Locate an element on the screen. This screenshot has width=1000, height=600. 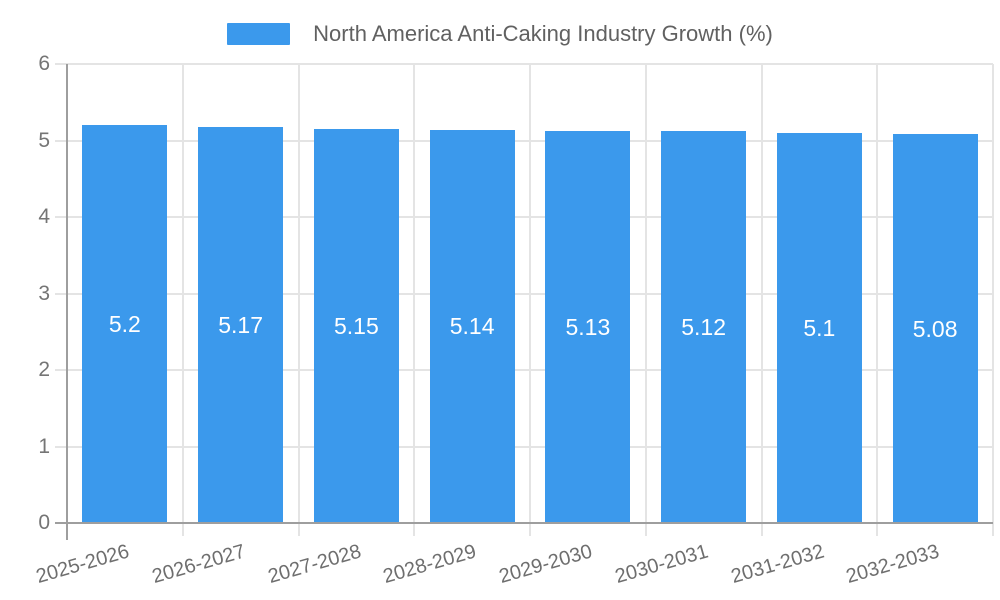
bar-value-label: 5.17 is located at coordinates (240, 325).